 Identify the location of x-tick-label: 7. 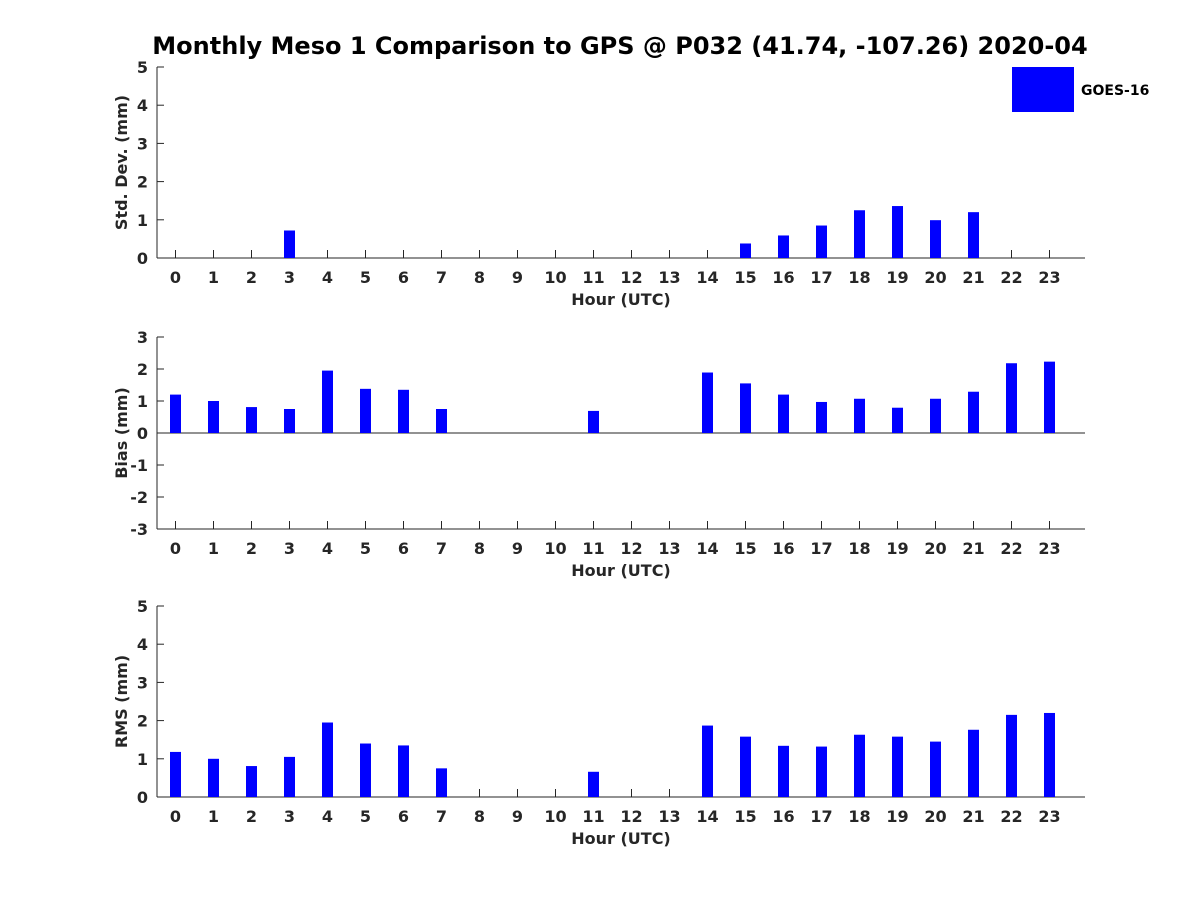
(441, 277).